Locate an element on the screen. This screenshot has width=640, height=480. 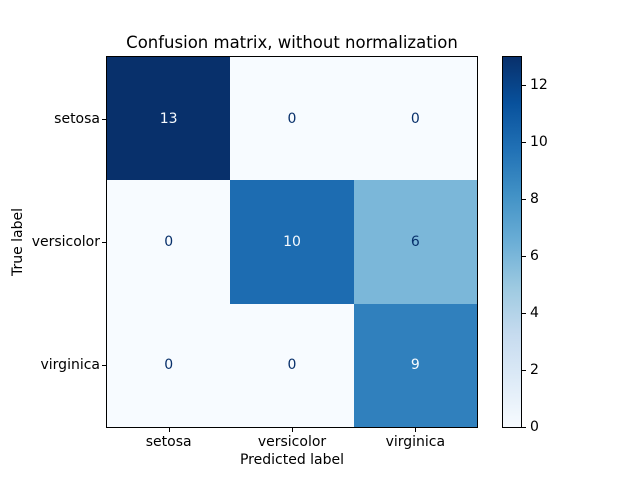
heatmap-cell: 9 is located at coordinates (415, 365).